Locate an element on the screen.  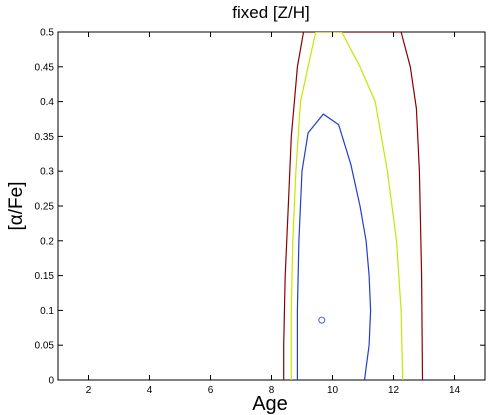
y-tick-label: 0.1 is located at coordinates (47, 311).